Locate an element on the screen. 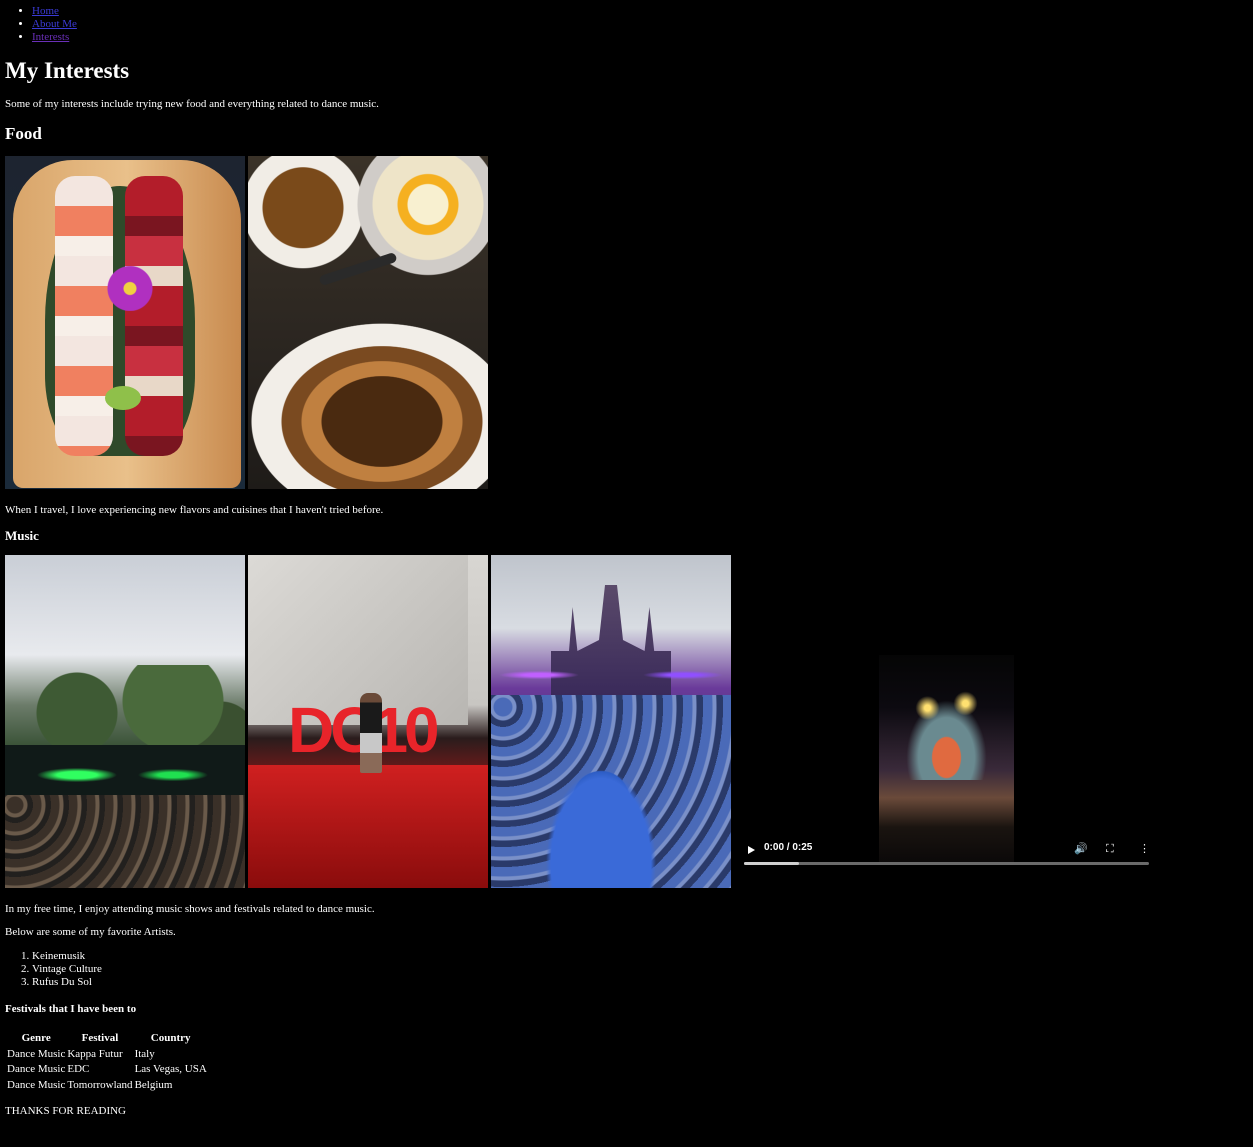 This screenshot has width=1253, height=1147. column-header-festival: Festival is located at coordinates (100, 1038).